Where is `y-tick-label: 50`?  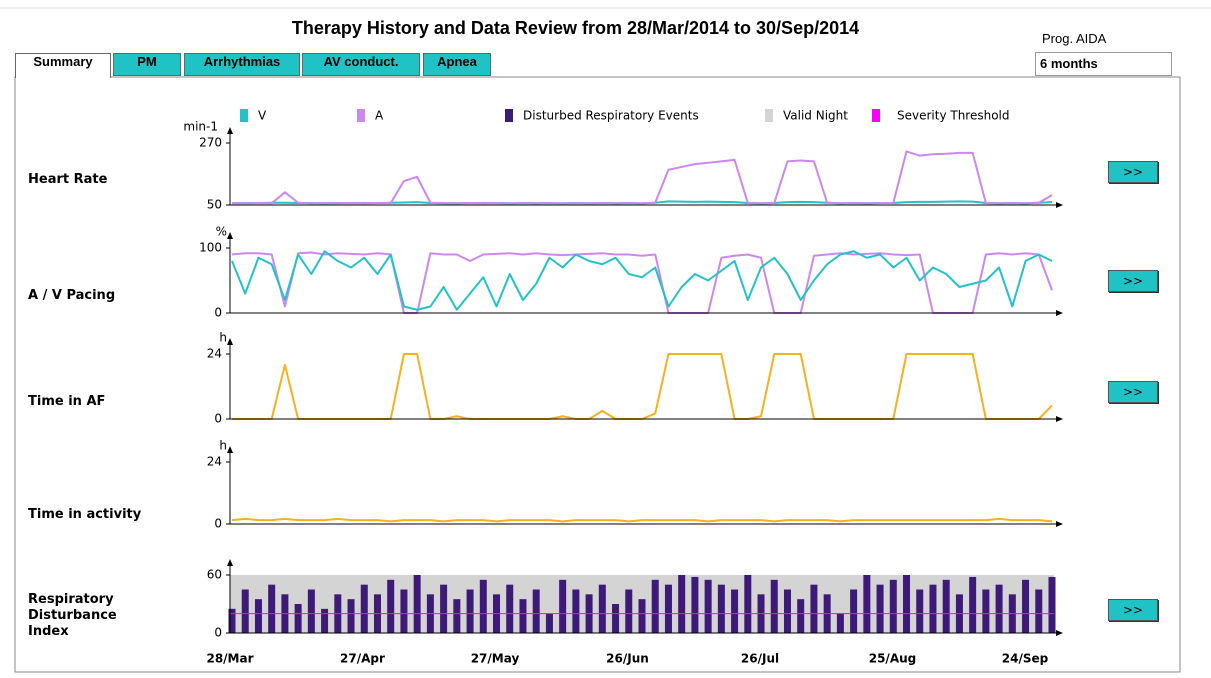
y-tick-label: 50 is located at coordinates (214, 205).